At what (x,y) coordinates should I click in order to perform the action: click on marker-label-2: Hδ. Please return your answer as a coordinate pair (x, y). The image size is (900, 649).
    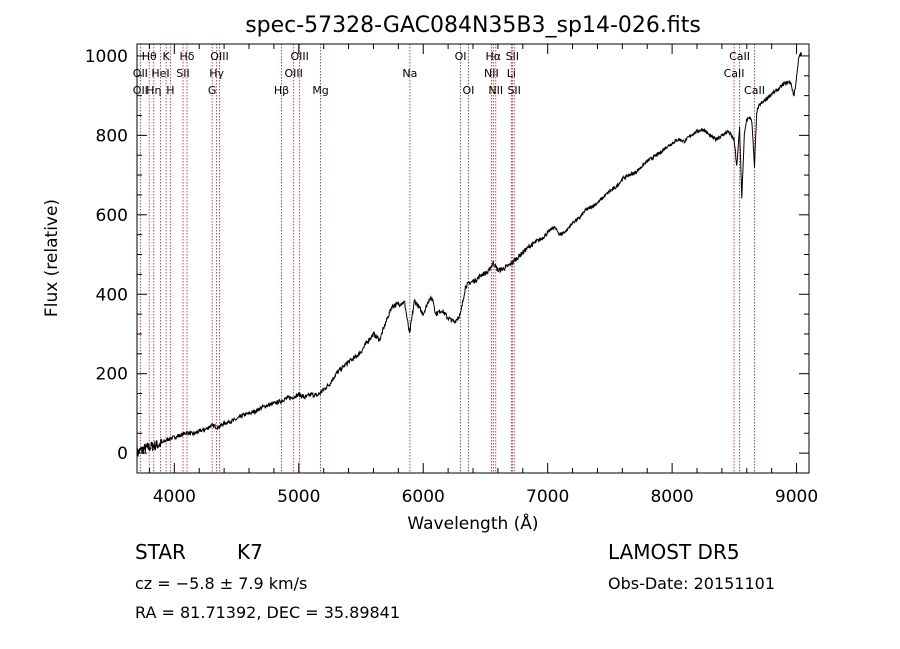
    Looking at the image, I should click on (187, 56).